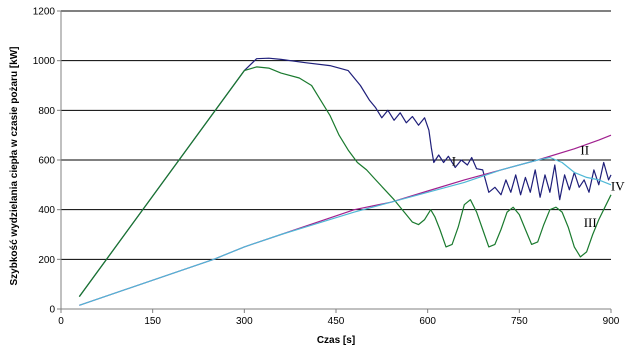 The image size is (633, 349). Describe the element at coordinates (44, 61) in the screenshot. I see `y-tick-label: 1000` at that location.